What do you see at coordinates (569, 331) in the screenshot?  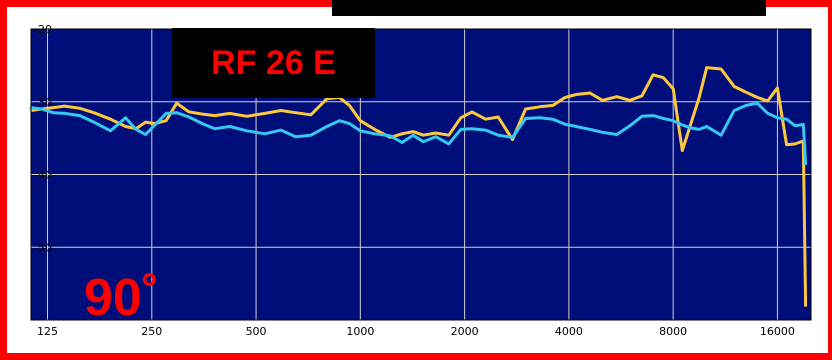 I see `x-tick-label: 4000` at bounding box center [569, 331].